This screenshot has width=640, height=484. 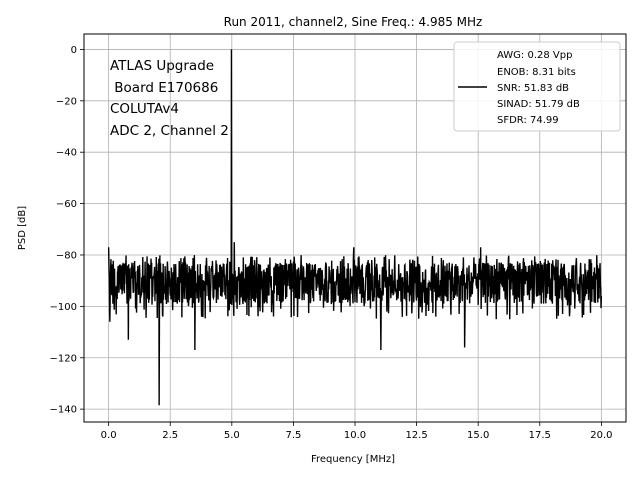 What do you see at coordinates (534, 55) in the screenshot?
I see `legend-awg: AWG: 0.28 Vpp` at bounding box center [534, 55].